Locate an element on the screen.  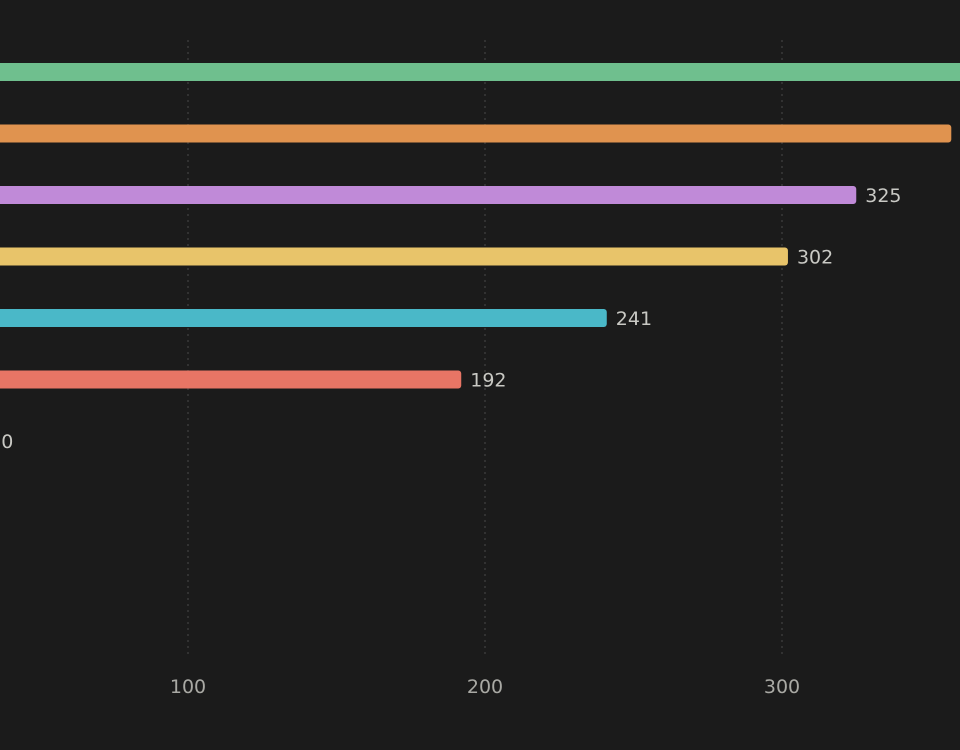
bar-purple is located at coordinates (428, 195).